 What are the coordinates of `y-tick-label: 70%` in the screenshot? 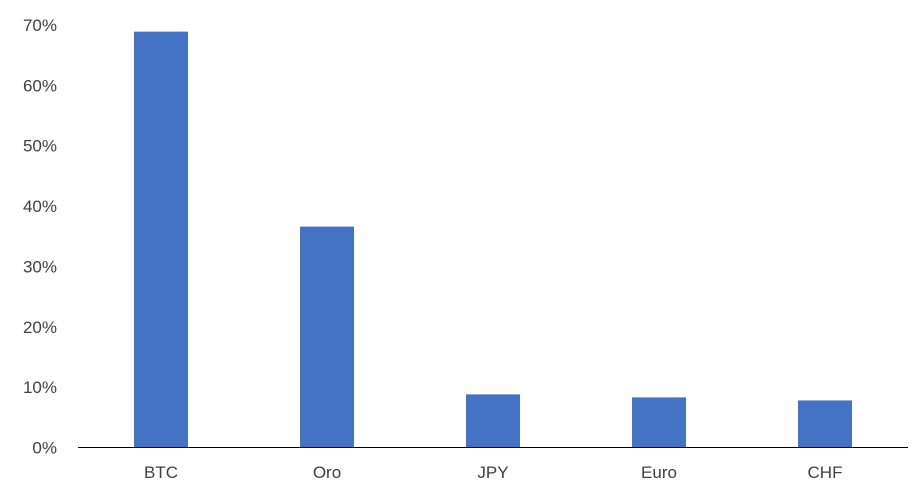 It's located at (40, 25).